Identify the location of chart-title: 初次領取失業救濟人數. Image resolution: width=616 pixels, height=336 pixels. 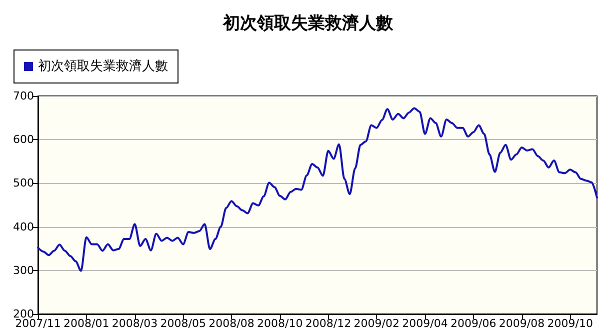
(308, 24).